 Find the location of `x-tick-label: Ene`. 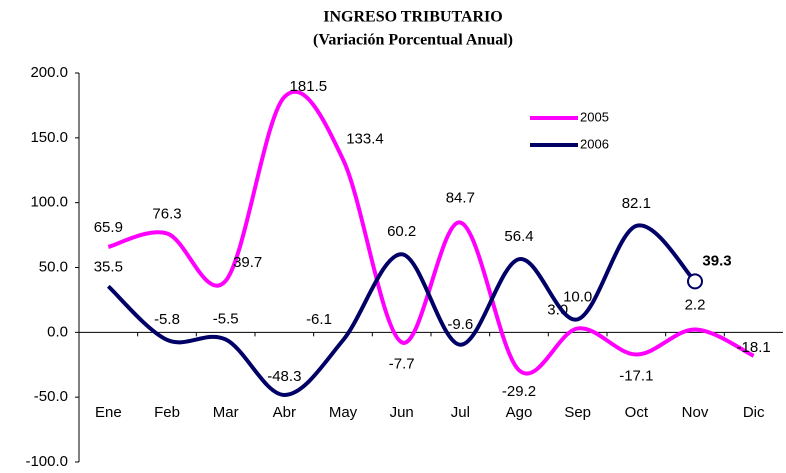

x-tick-label: Ene is located at coordinates (108, 412).